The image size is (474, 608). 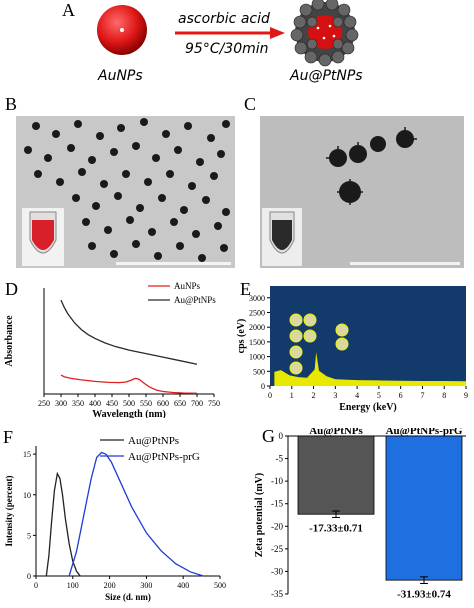 What do you see at coordinates (422, 395) in the screenshot?
I see `x-tick-label: 7` at bounding box center [422, 395].